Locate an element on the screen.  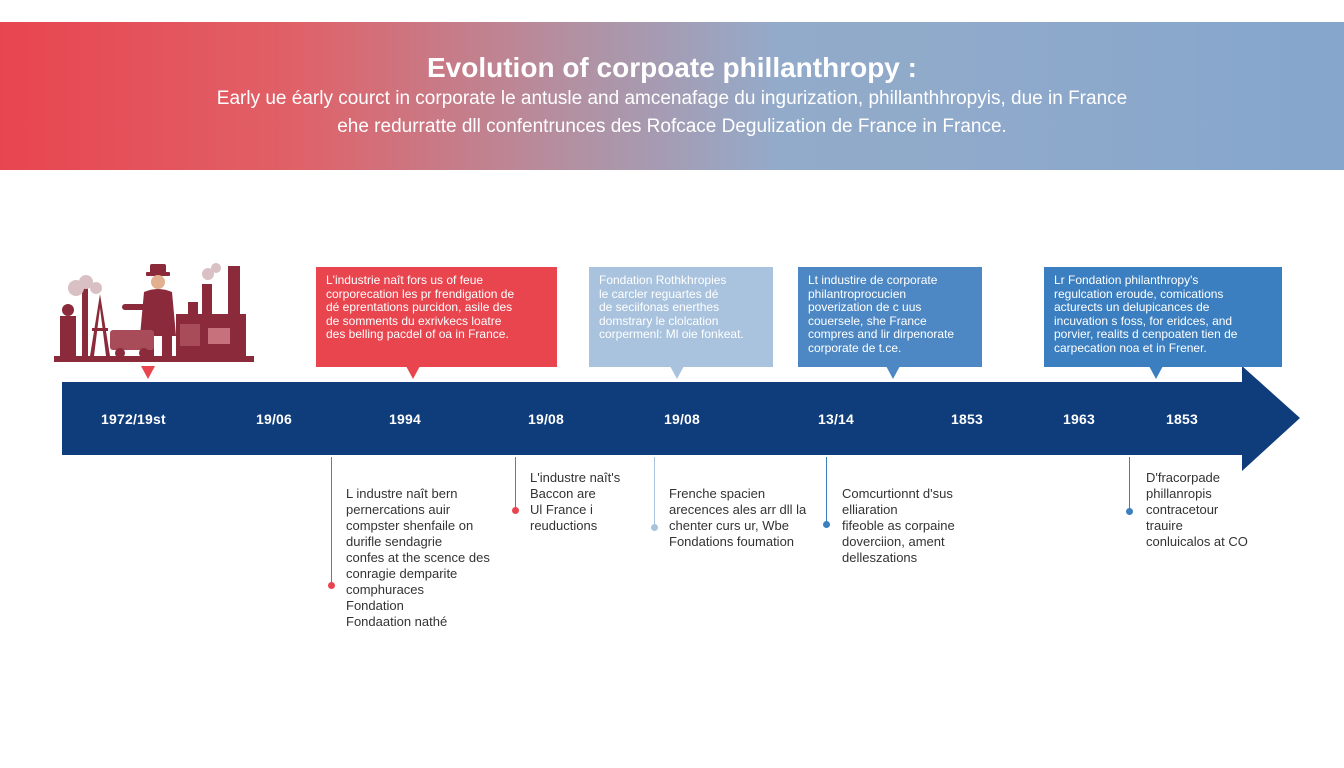
note-line: fifeoble as corpaine is located at coordinates (898, 525).